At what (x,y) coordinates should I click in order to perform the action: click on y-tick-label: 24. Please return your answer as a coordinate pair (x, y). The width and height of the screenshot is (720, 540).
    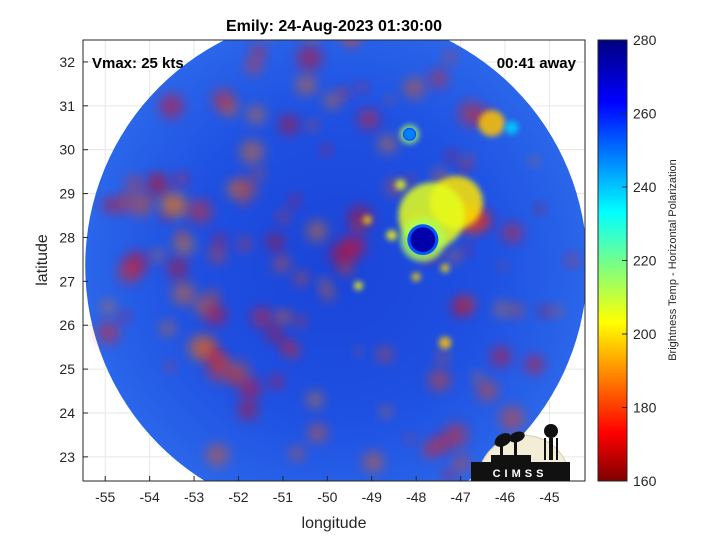
    Looking at the image, I should click on (67, 413).